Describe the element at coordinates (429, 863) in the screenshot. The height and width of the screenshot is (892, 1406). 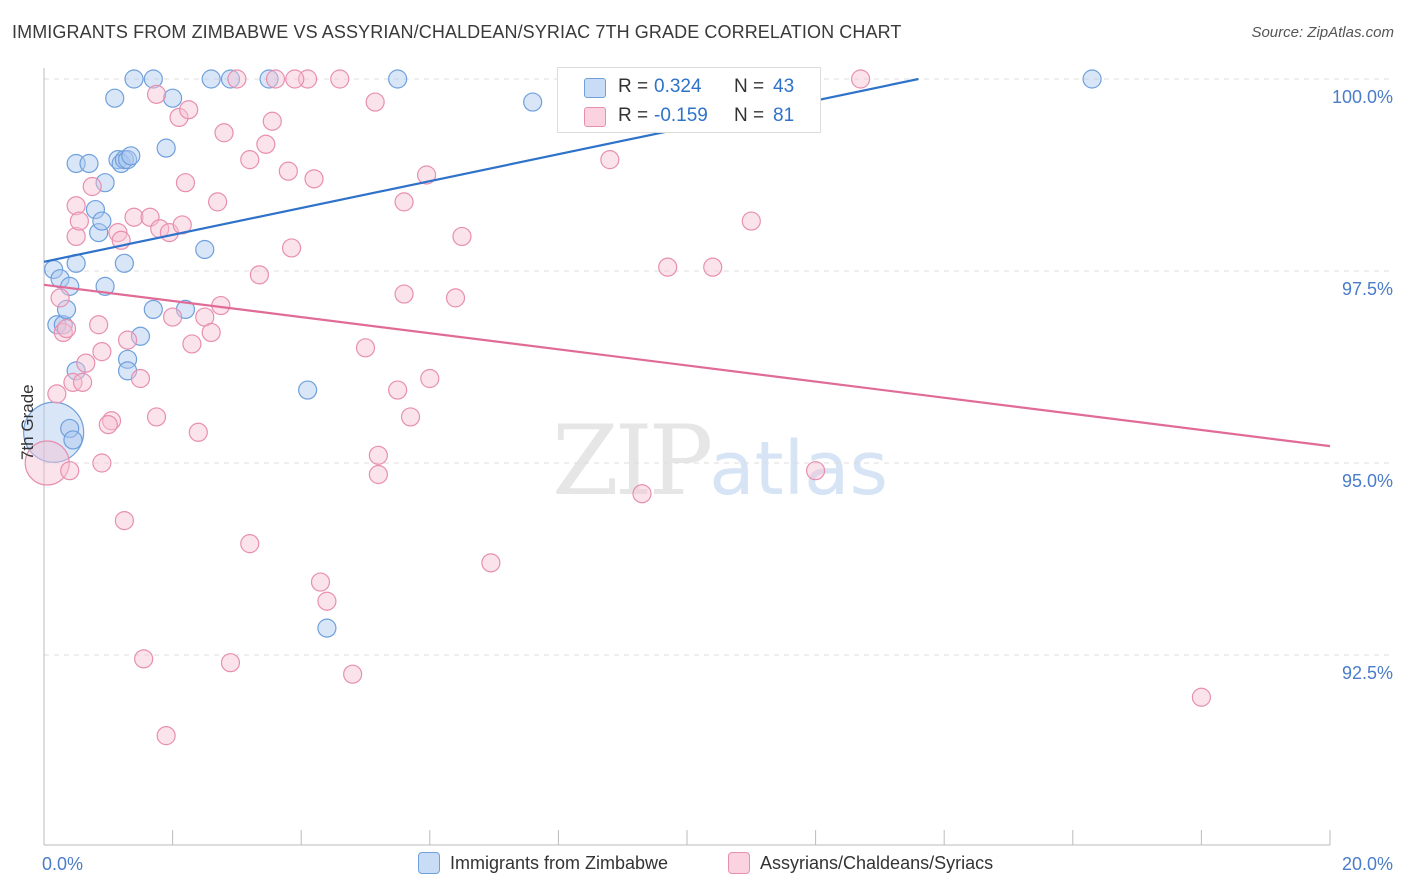
I see `bottom-legend-swatch-blue` at that location.